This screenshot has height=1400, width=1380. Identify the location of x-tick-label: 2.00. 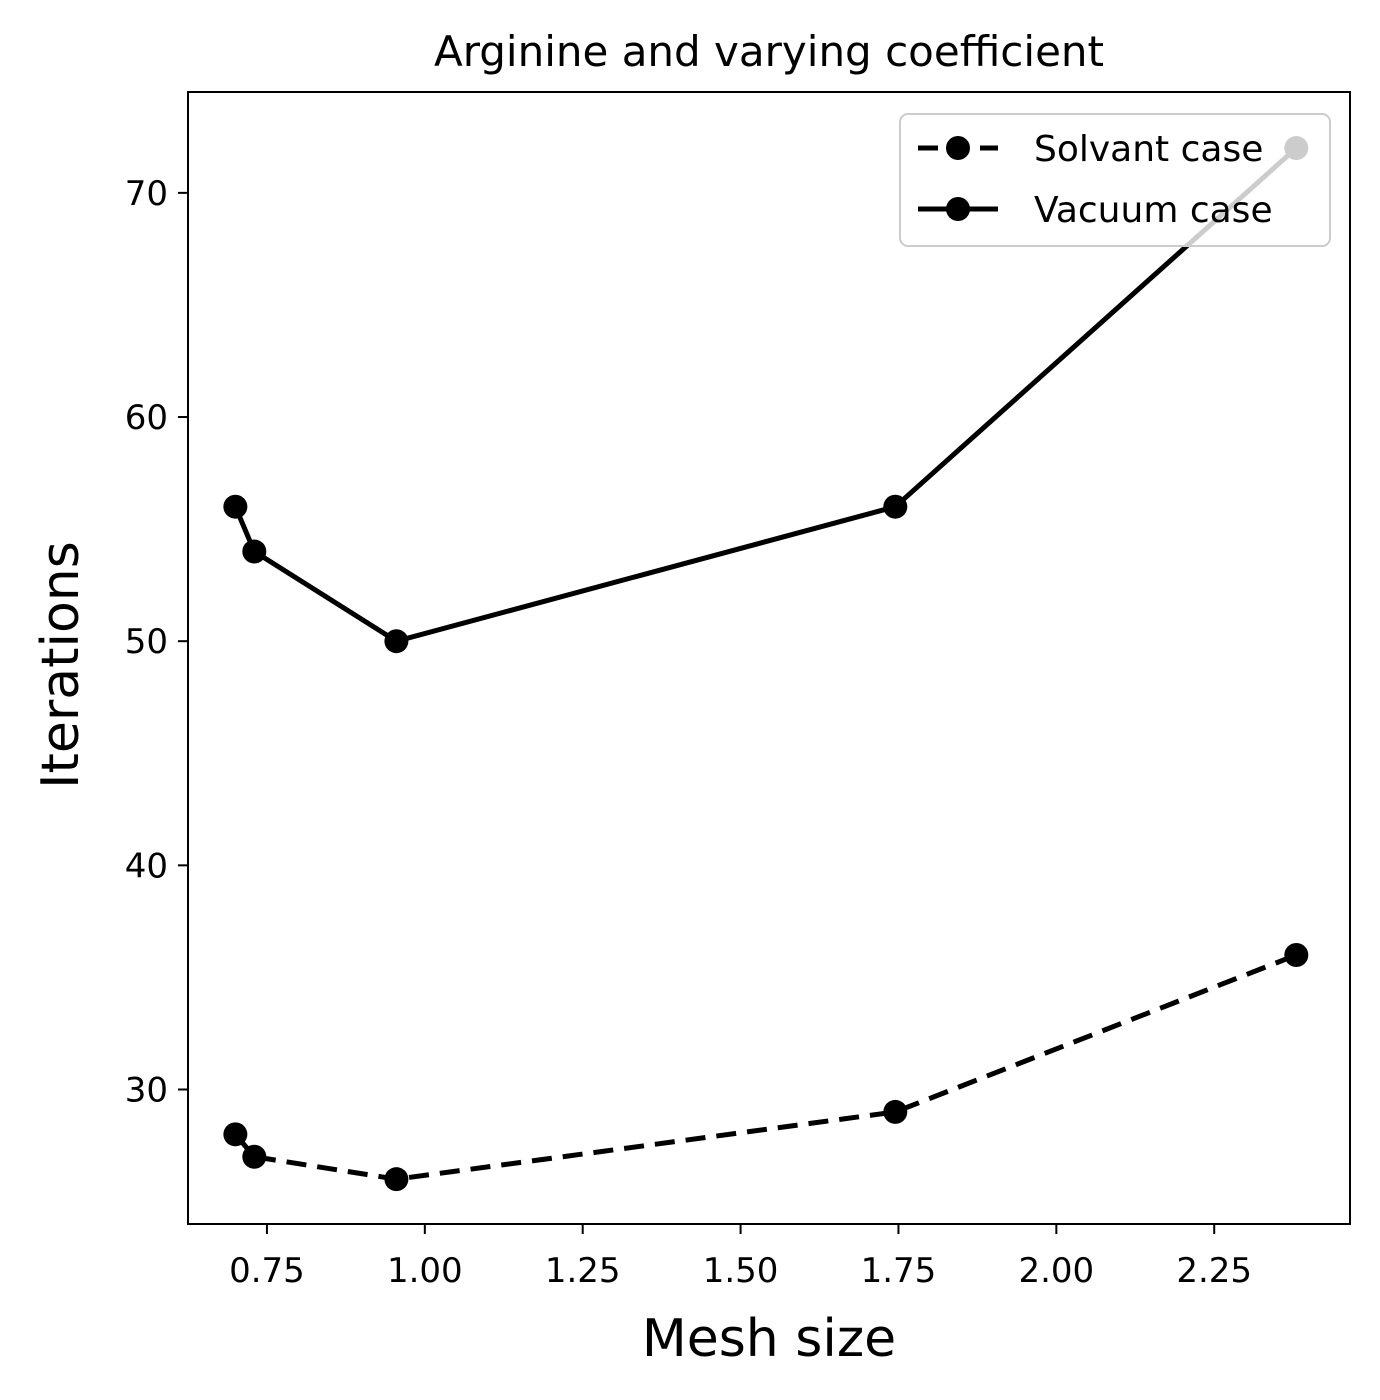
(1056, 1271).